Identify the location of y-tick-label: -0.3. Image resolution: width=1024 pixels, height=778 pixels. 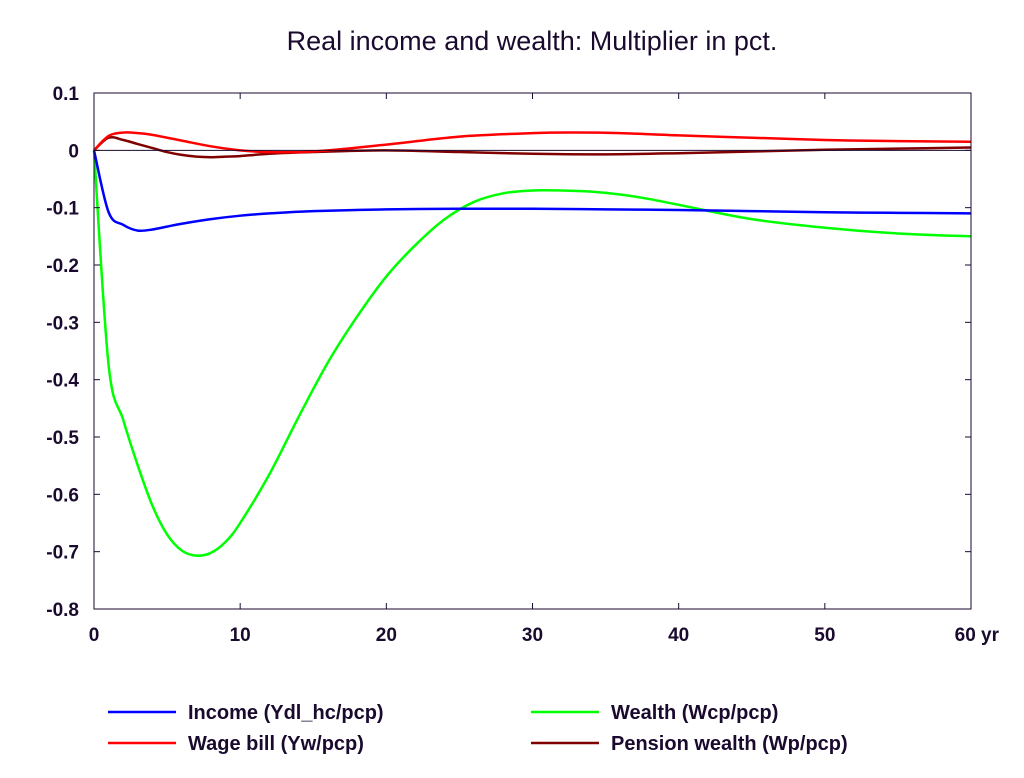
(62, 323).